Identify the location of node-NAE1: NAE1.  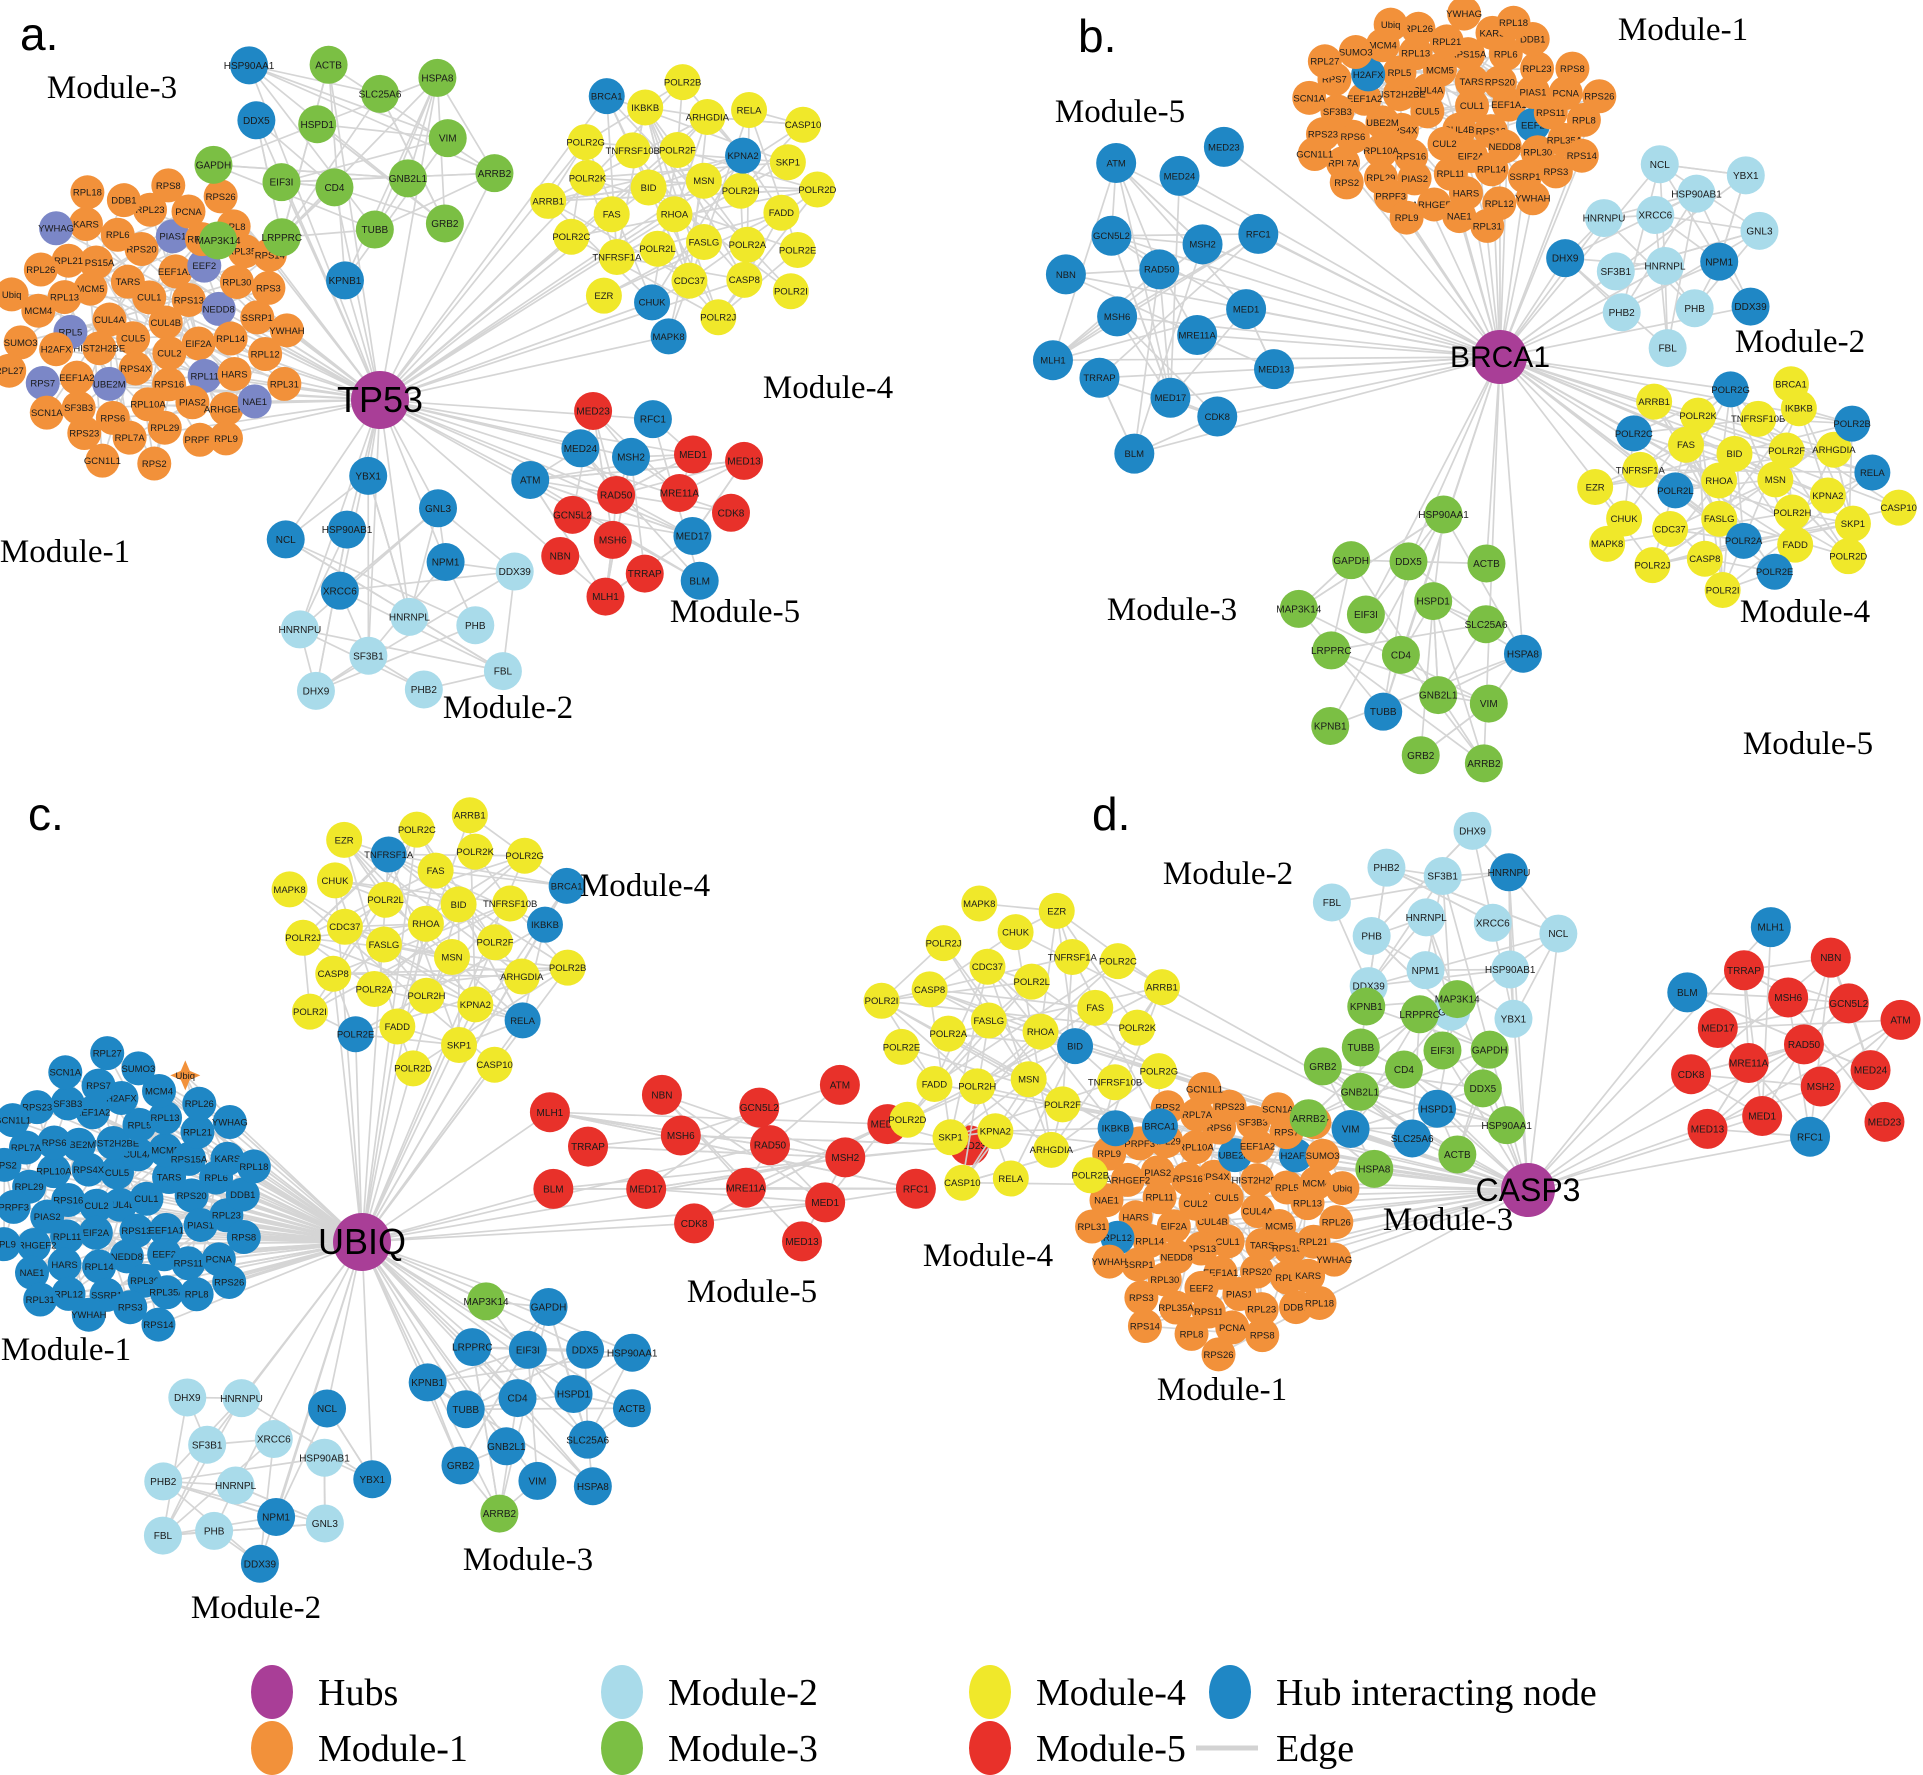
(254, 401).